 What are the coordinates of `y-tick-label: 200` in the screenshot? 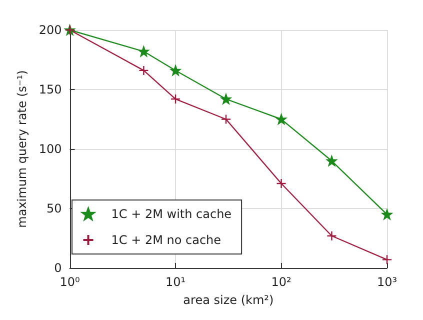 It's located at (50, 30).